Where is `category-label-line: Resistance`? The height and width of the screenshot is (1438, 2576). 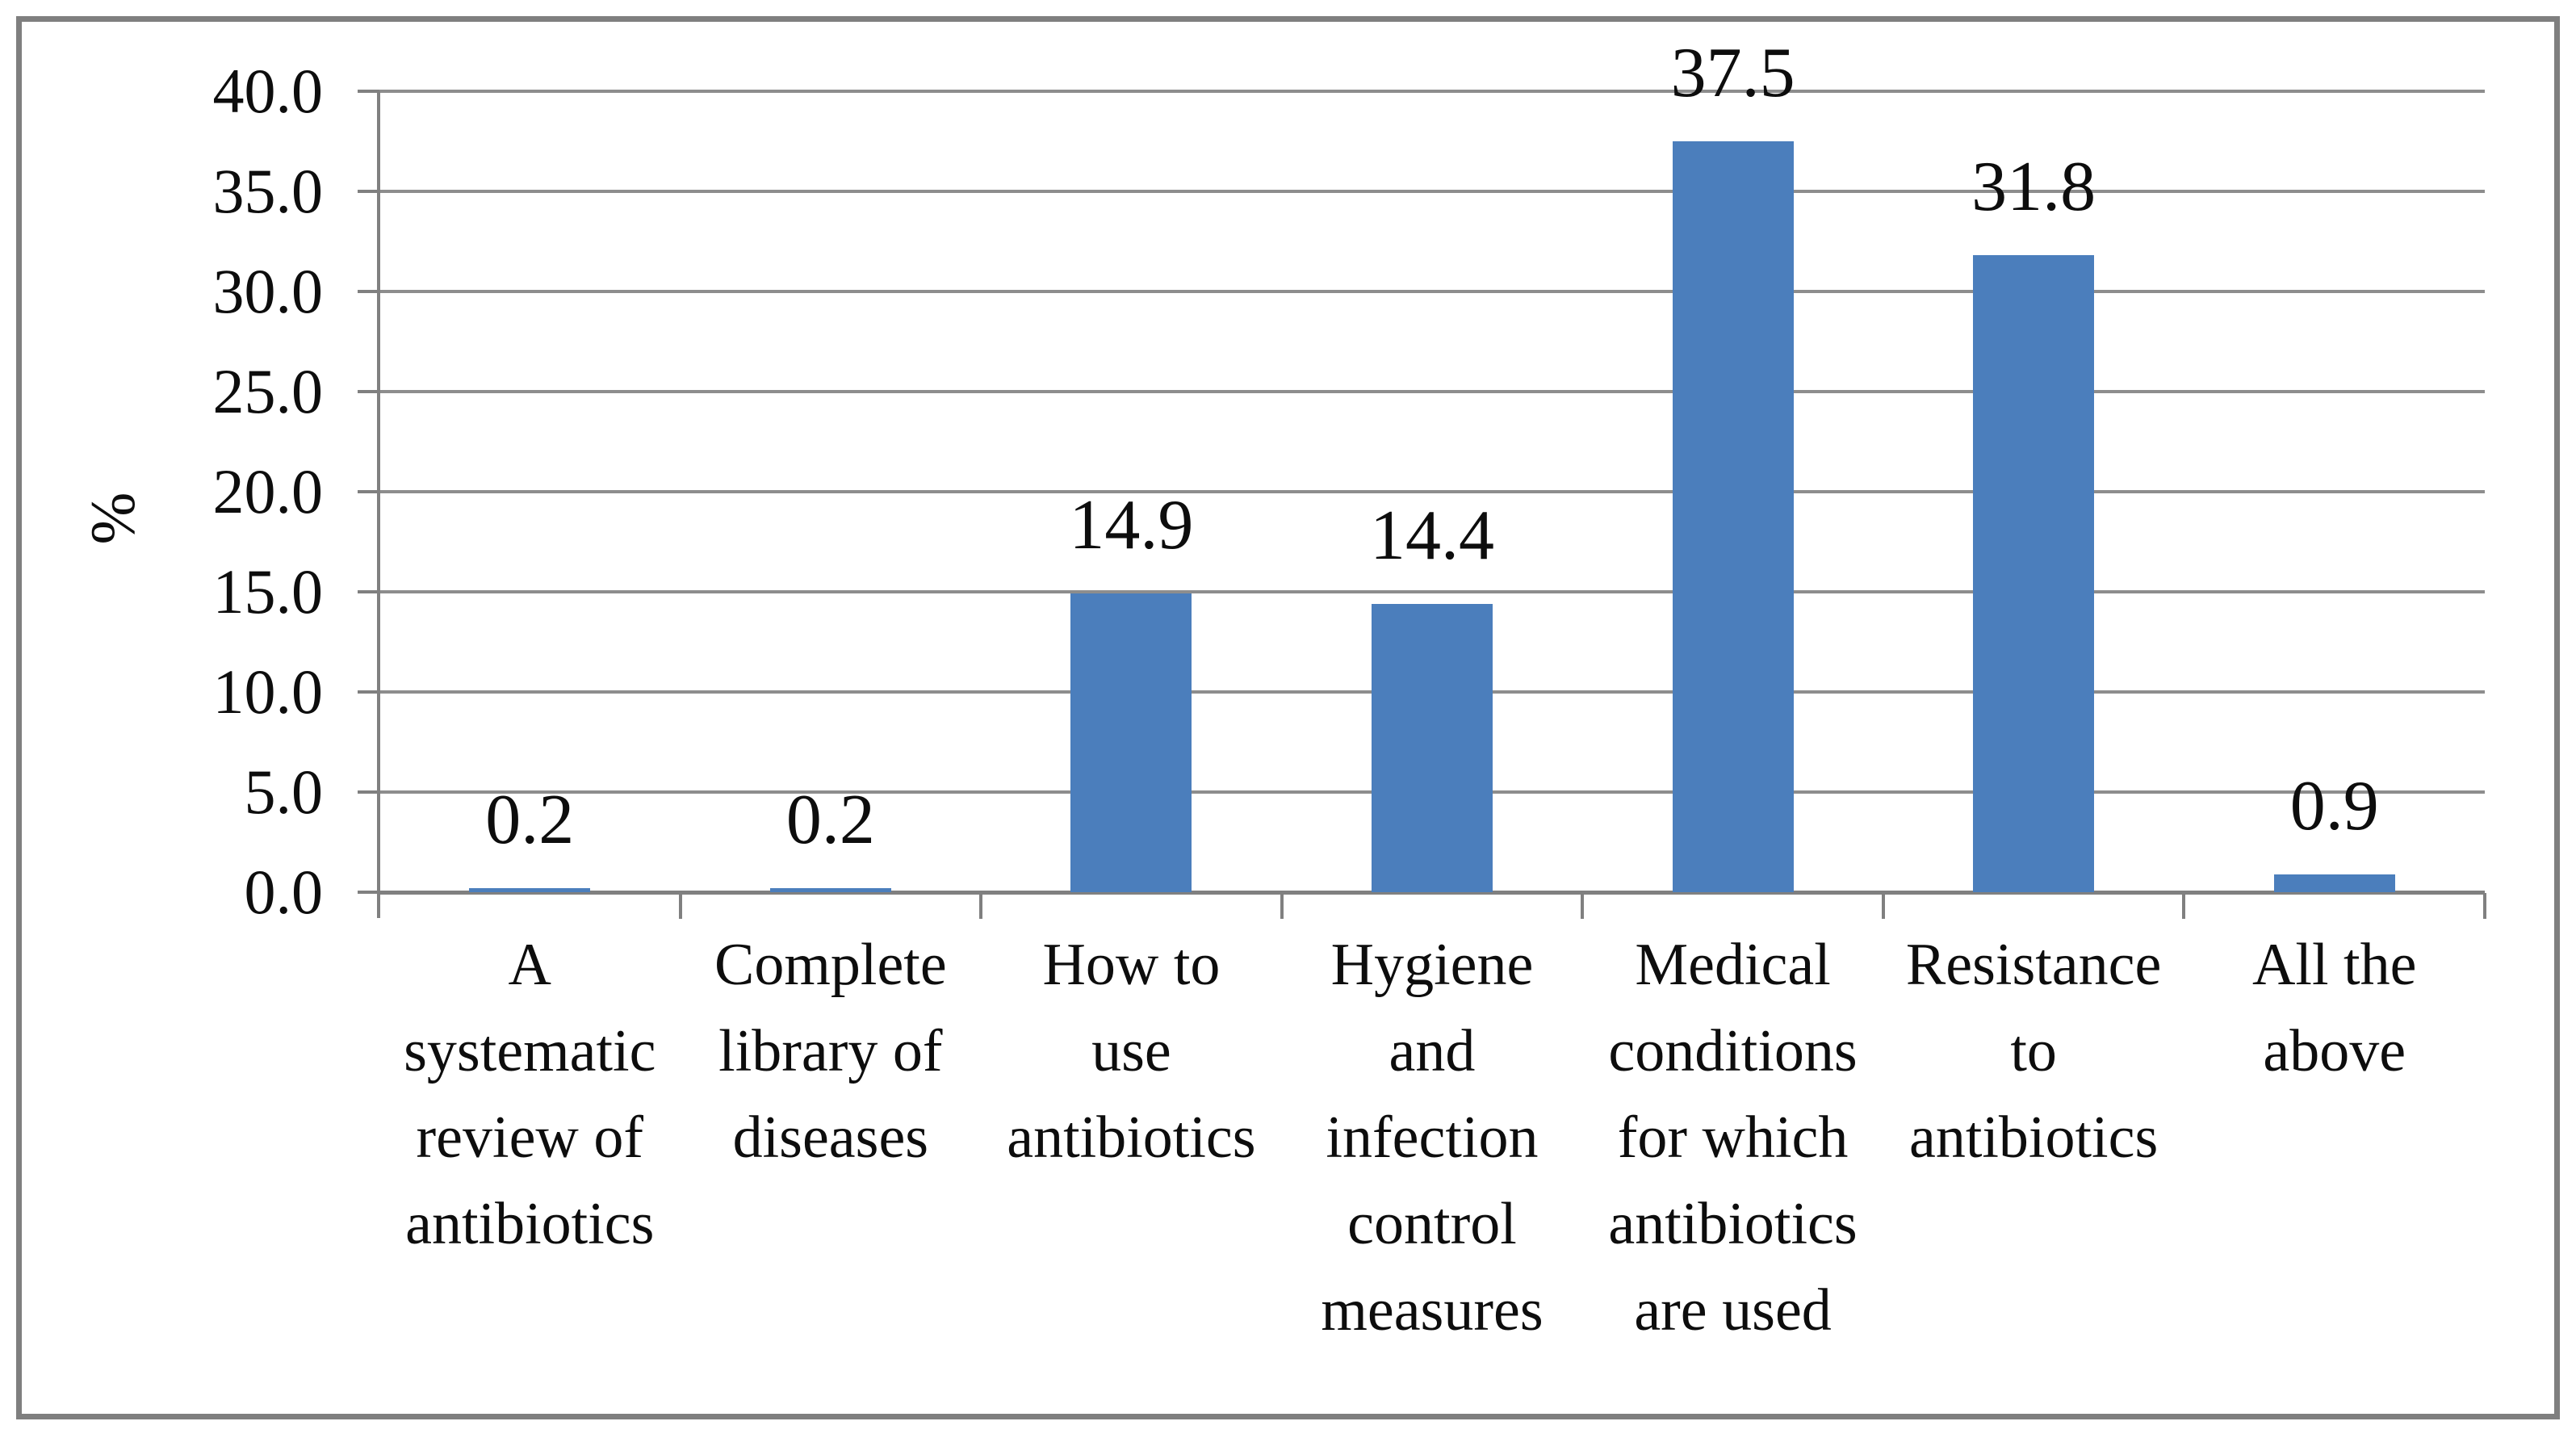
category-label-line: Resistance is located at coordinates (2034, 965).